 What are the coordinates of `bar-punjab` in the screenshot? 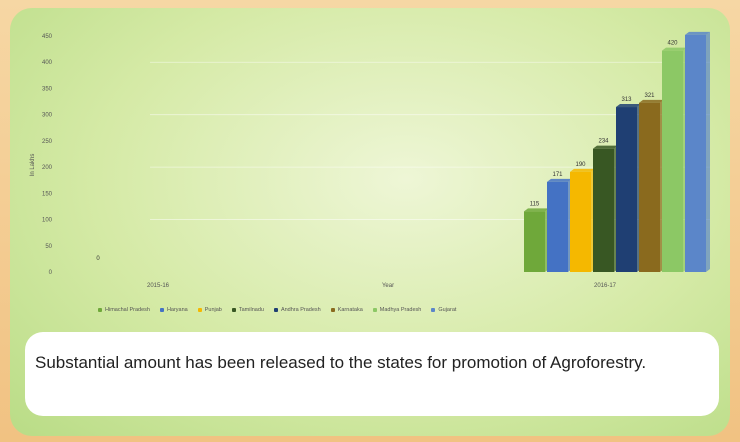 It's located at (582, 220).